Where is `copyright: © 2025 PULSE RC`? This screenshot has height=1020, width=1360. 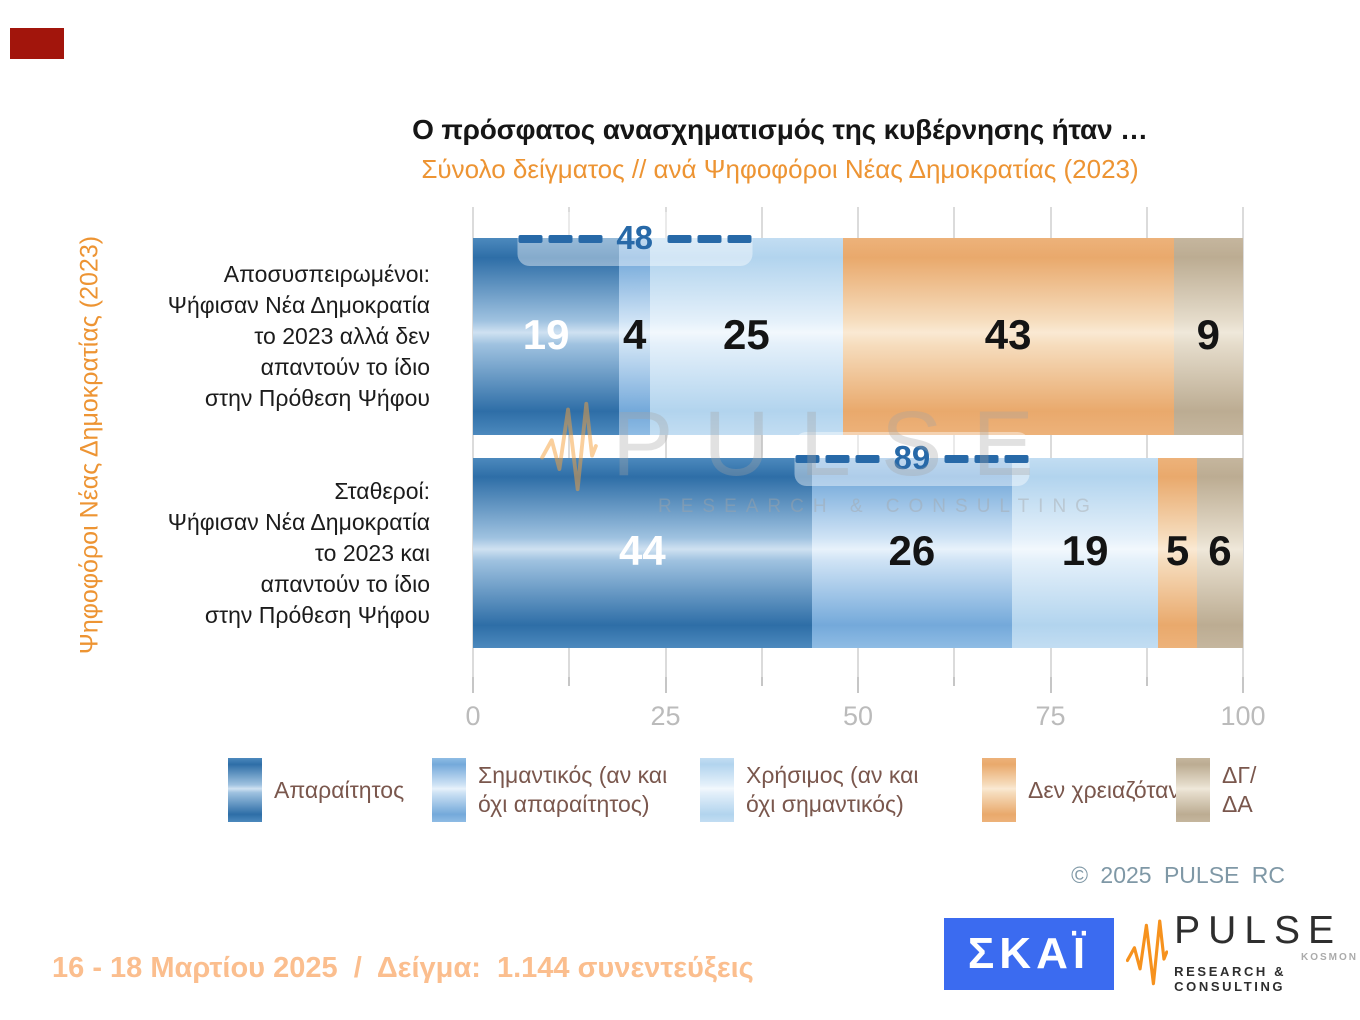
copyright: © 2025 PULSE RC is located at coordinates (1178, 875).